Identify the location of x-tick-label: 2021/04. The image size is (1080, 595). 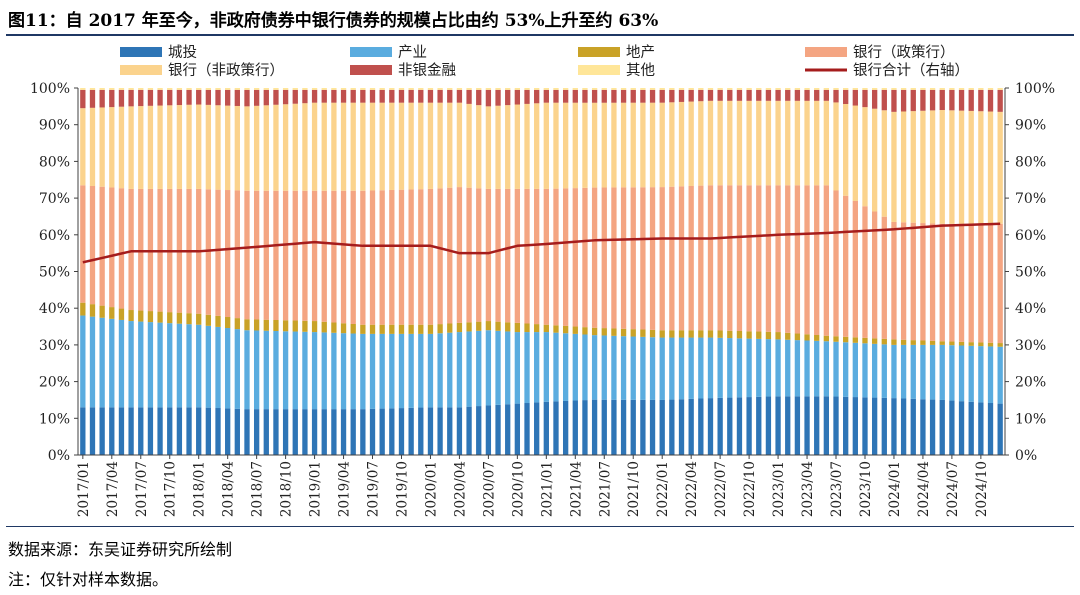
(576, 489).